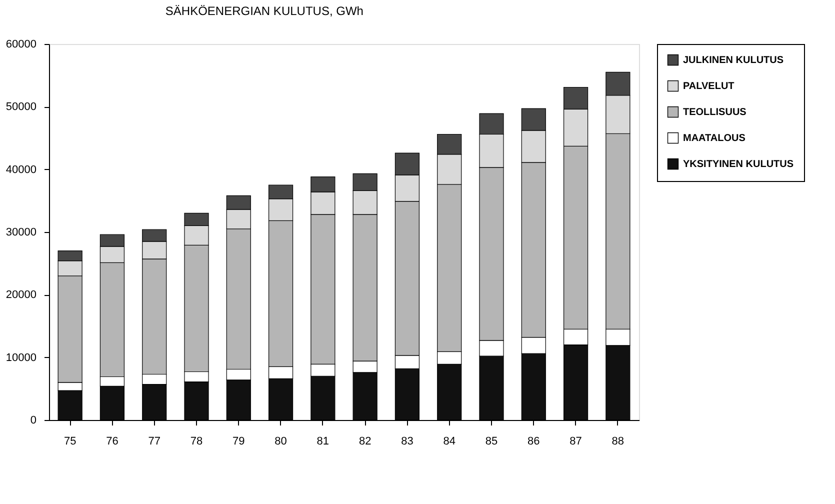 This screenshot has width=835, height=504. Describe the element at coordinates (21, 358) in the screenshot. I see `y-tick-label: 10000` at that location.